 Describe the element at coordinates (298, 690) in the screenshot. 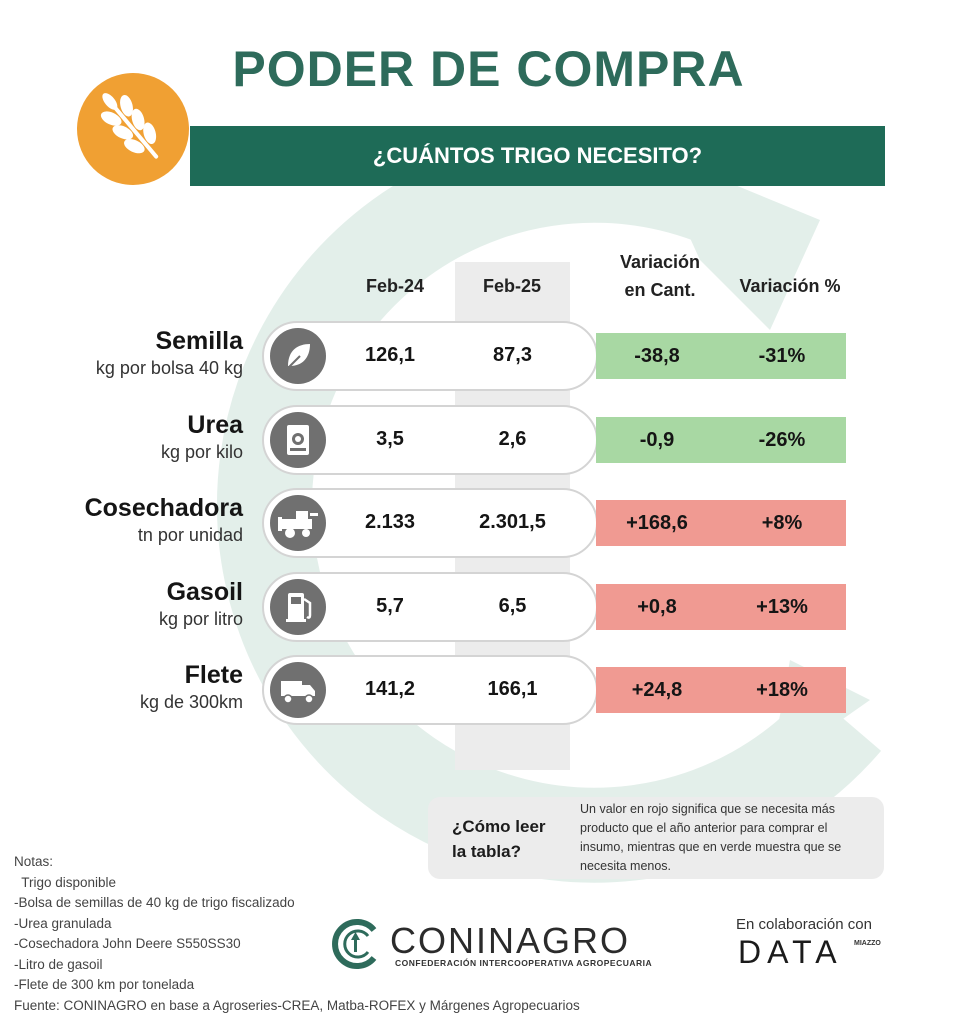

I see `truck-icon` at that location.